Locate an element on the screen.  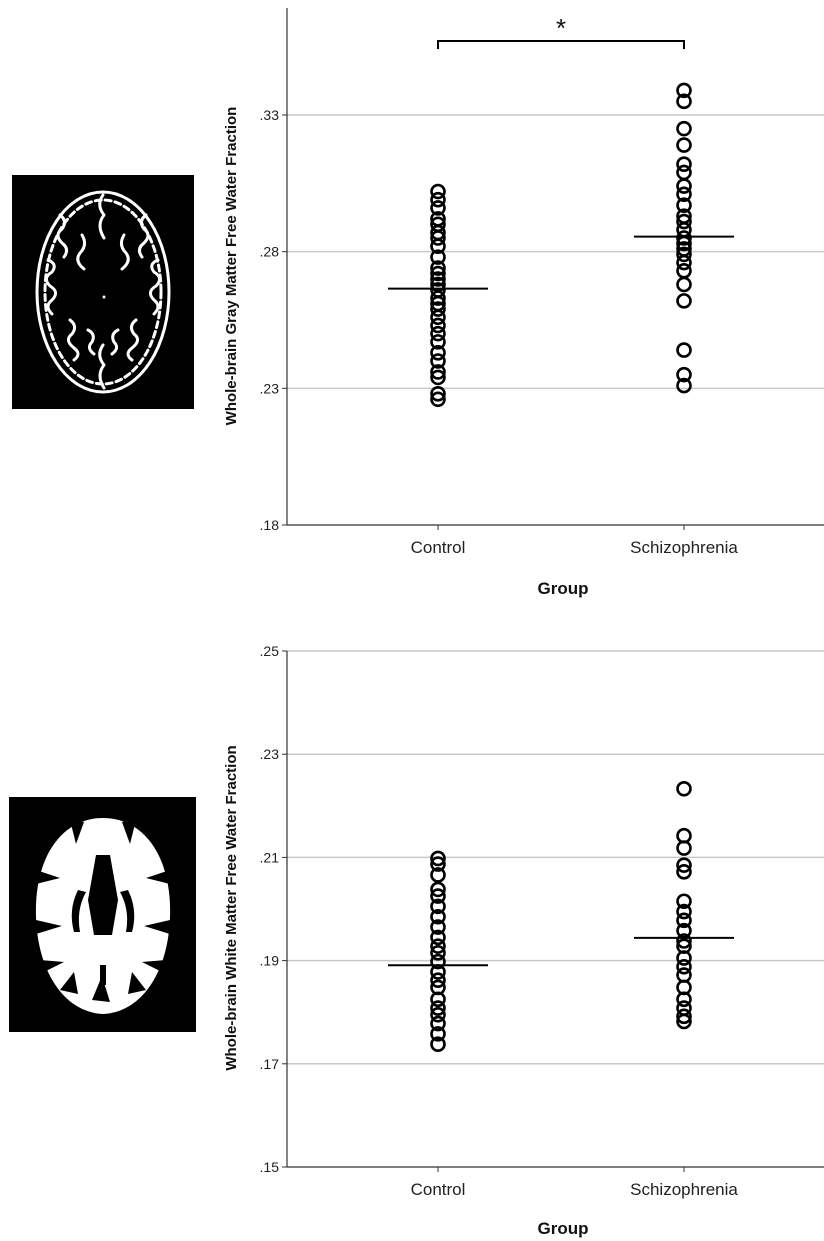
gray-matter-brain-mask-image is located at coordinates (103, 292).